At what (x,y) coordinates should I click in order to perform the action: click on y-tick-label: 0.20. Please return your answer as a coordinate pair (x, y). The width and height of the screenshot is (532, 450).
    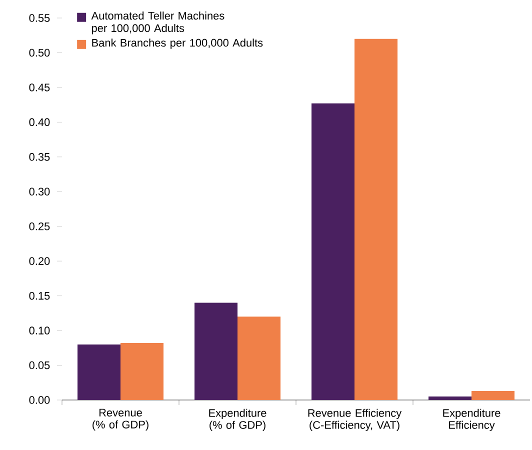
    Looking at the image, I should click on (39, 261).